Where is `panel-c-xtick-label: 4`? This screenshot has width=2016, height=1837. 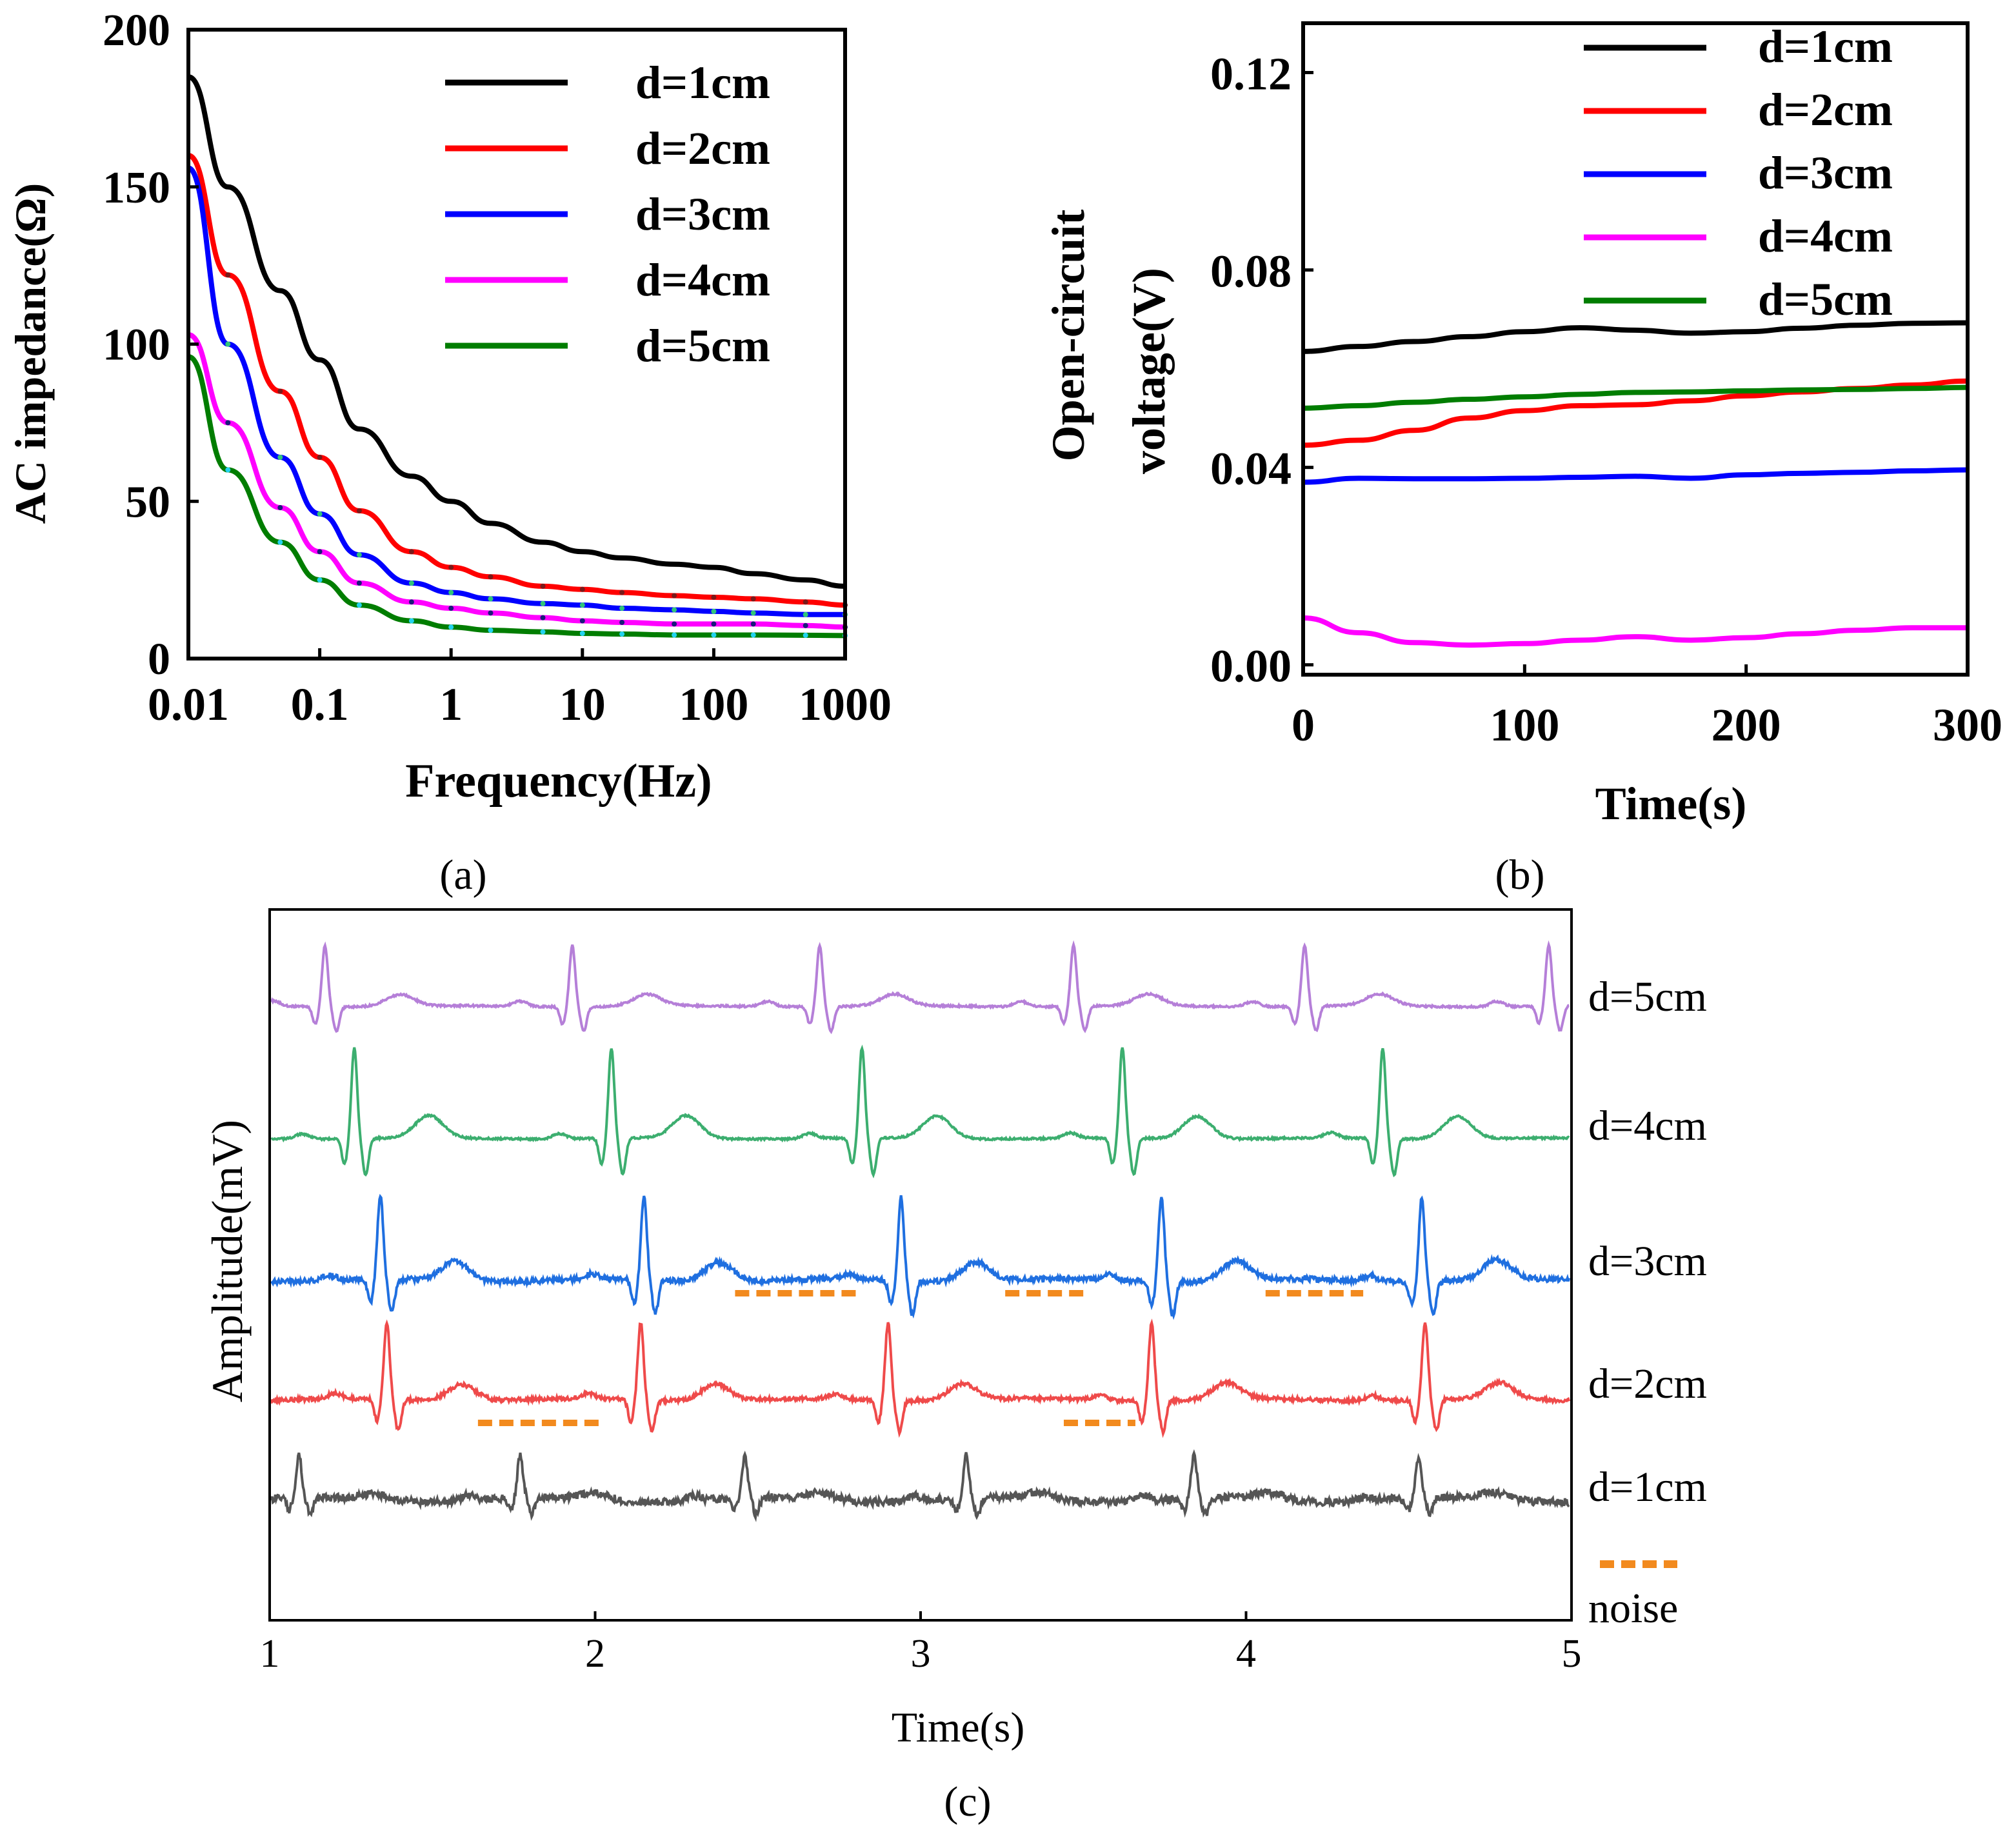
panel-c-xtick-label: 4 is located at coordinates (1246, 1654).